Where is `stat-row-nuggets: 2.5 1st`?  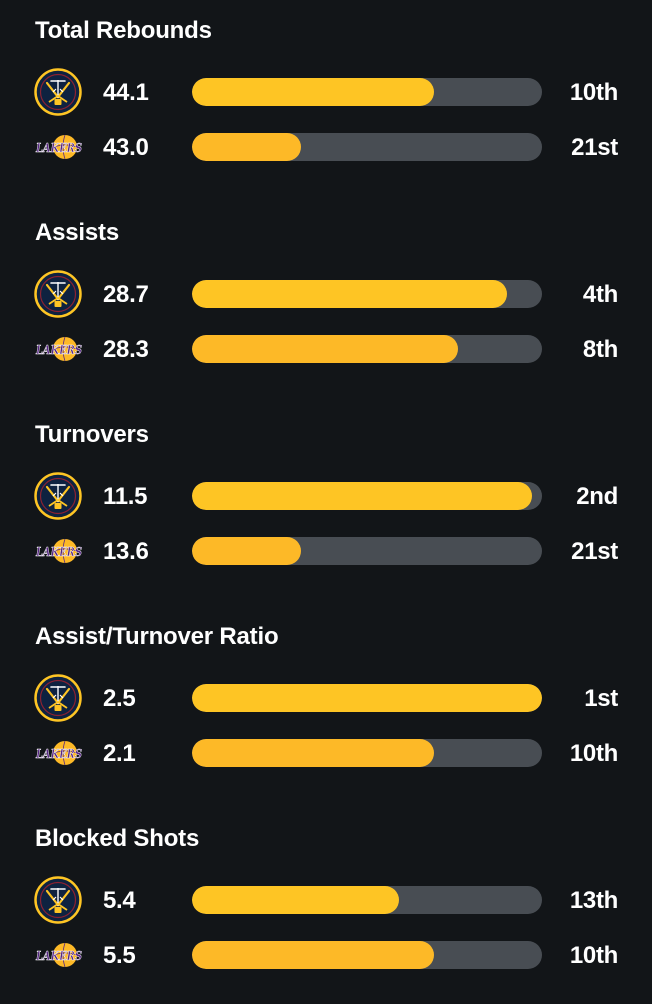 stat-row-nuggets: 2.5 1st is located at coordinates (326, 698).